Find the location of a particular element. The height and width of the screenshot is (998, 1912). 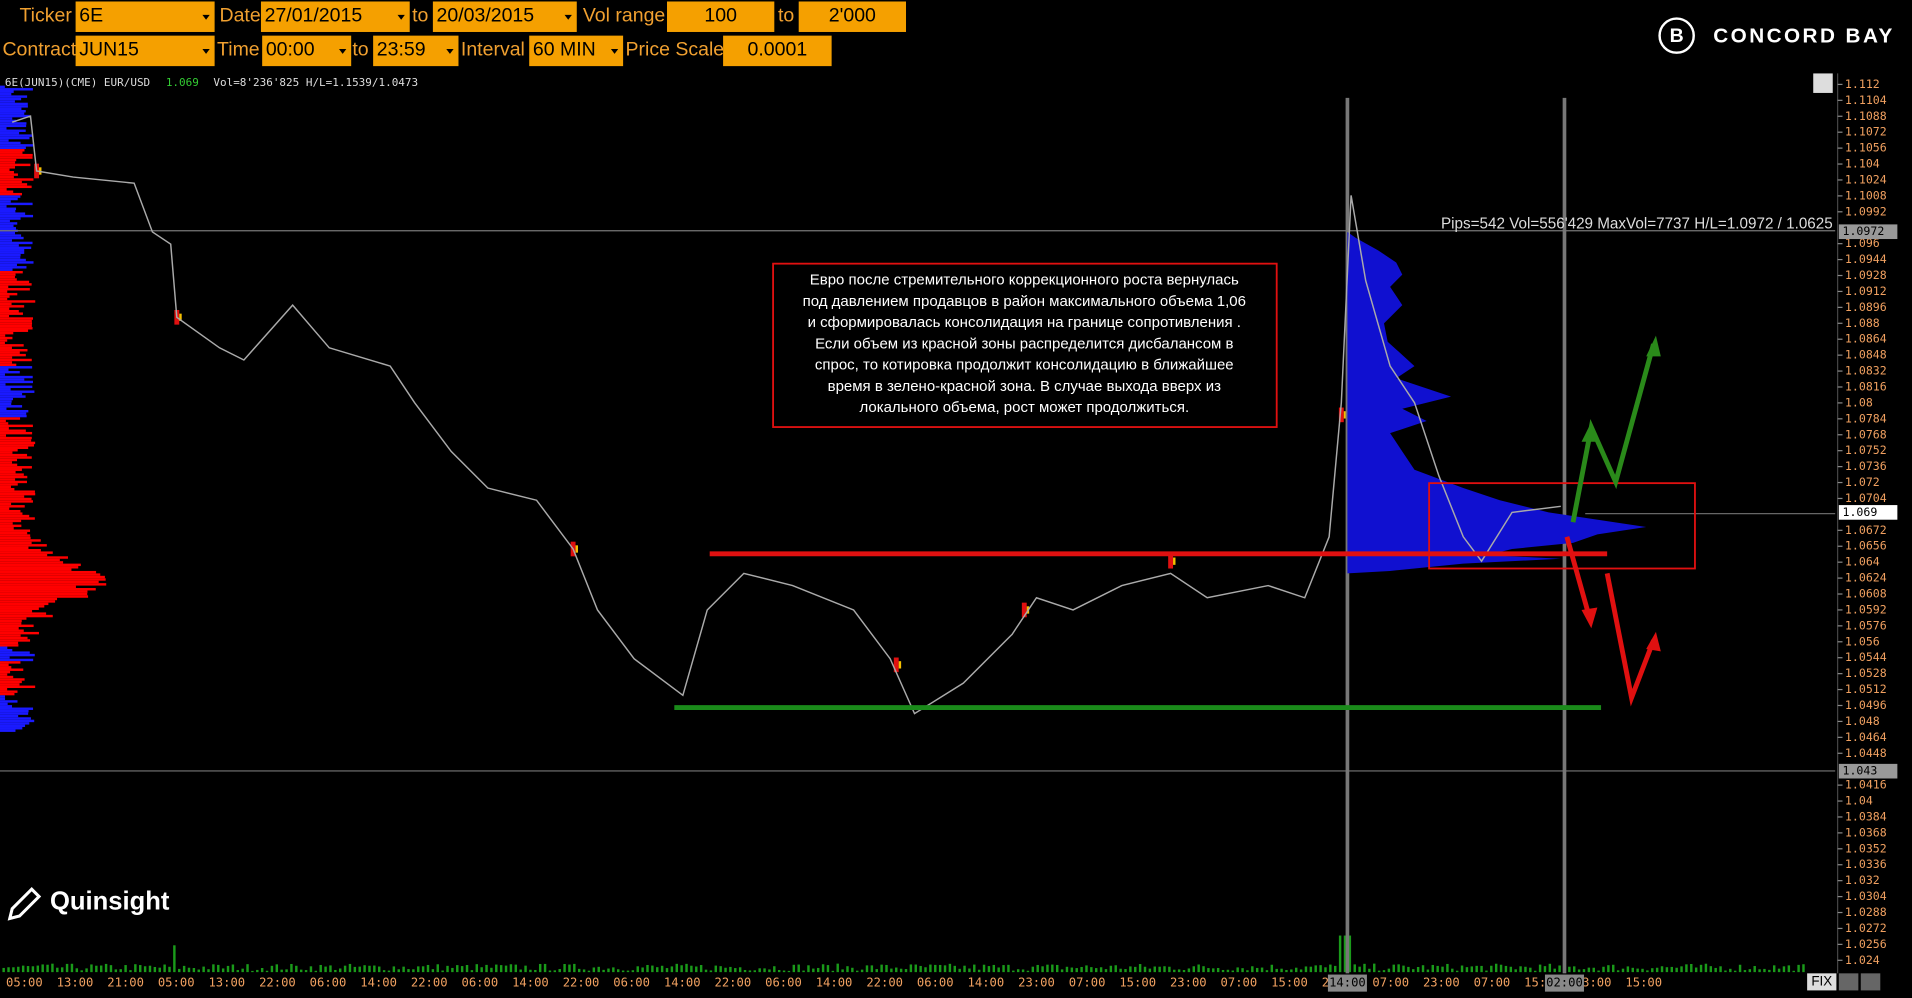

price-tick-label: 1.0352 is located at coordinates (1866, 848).